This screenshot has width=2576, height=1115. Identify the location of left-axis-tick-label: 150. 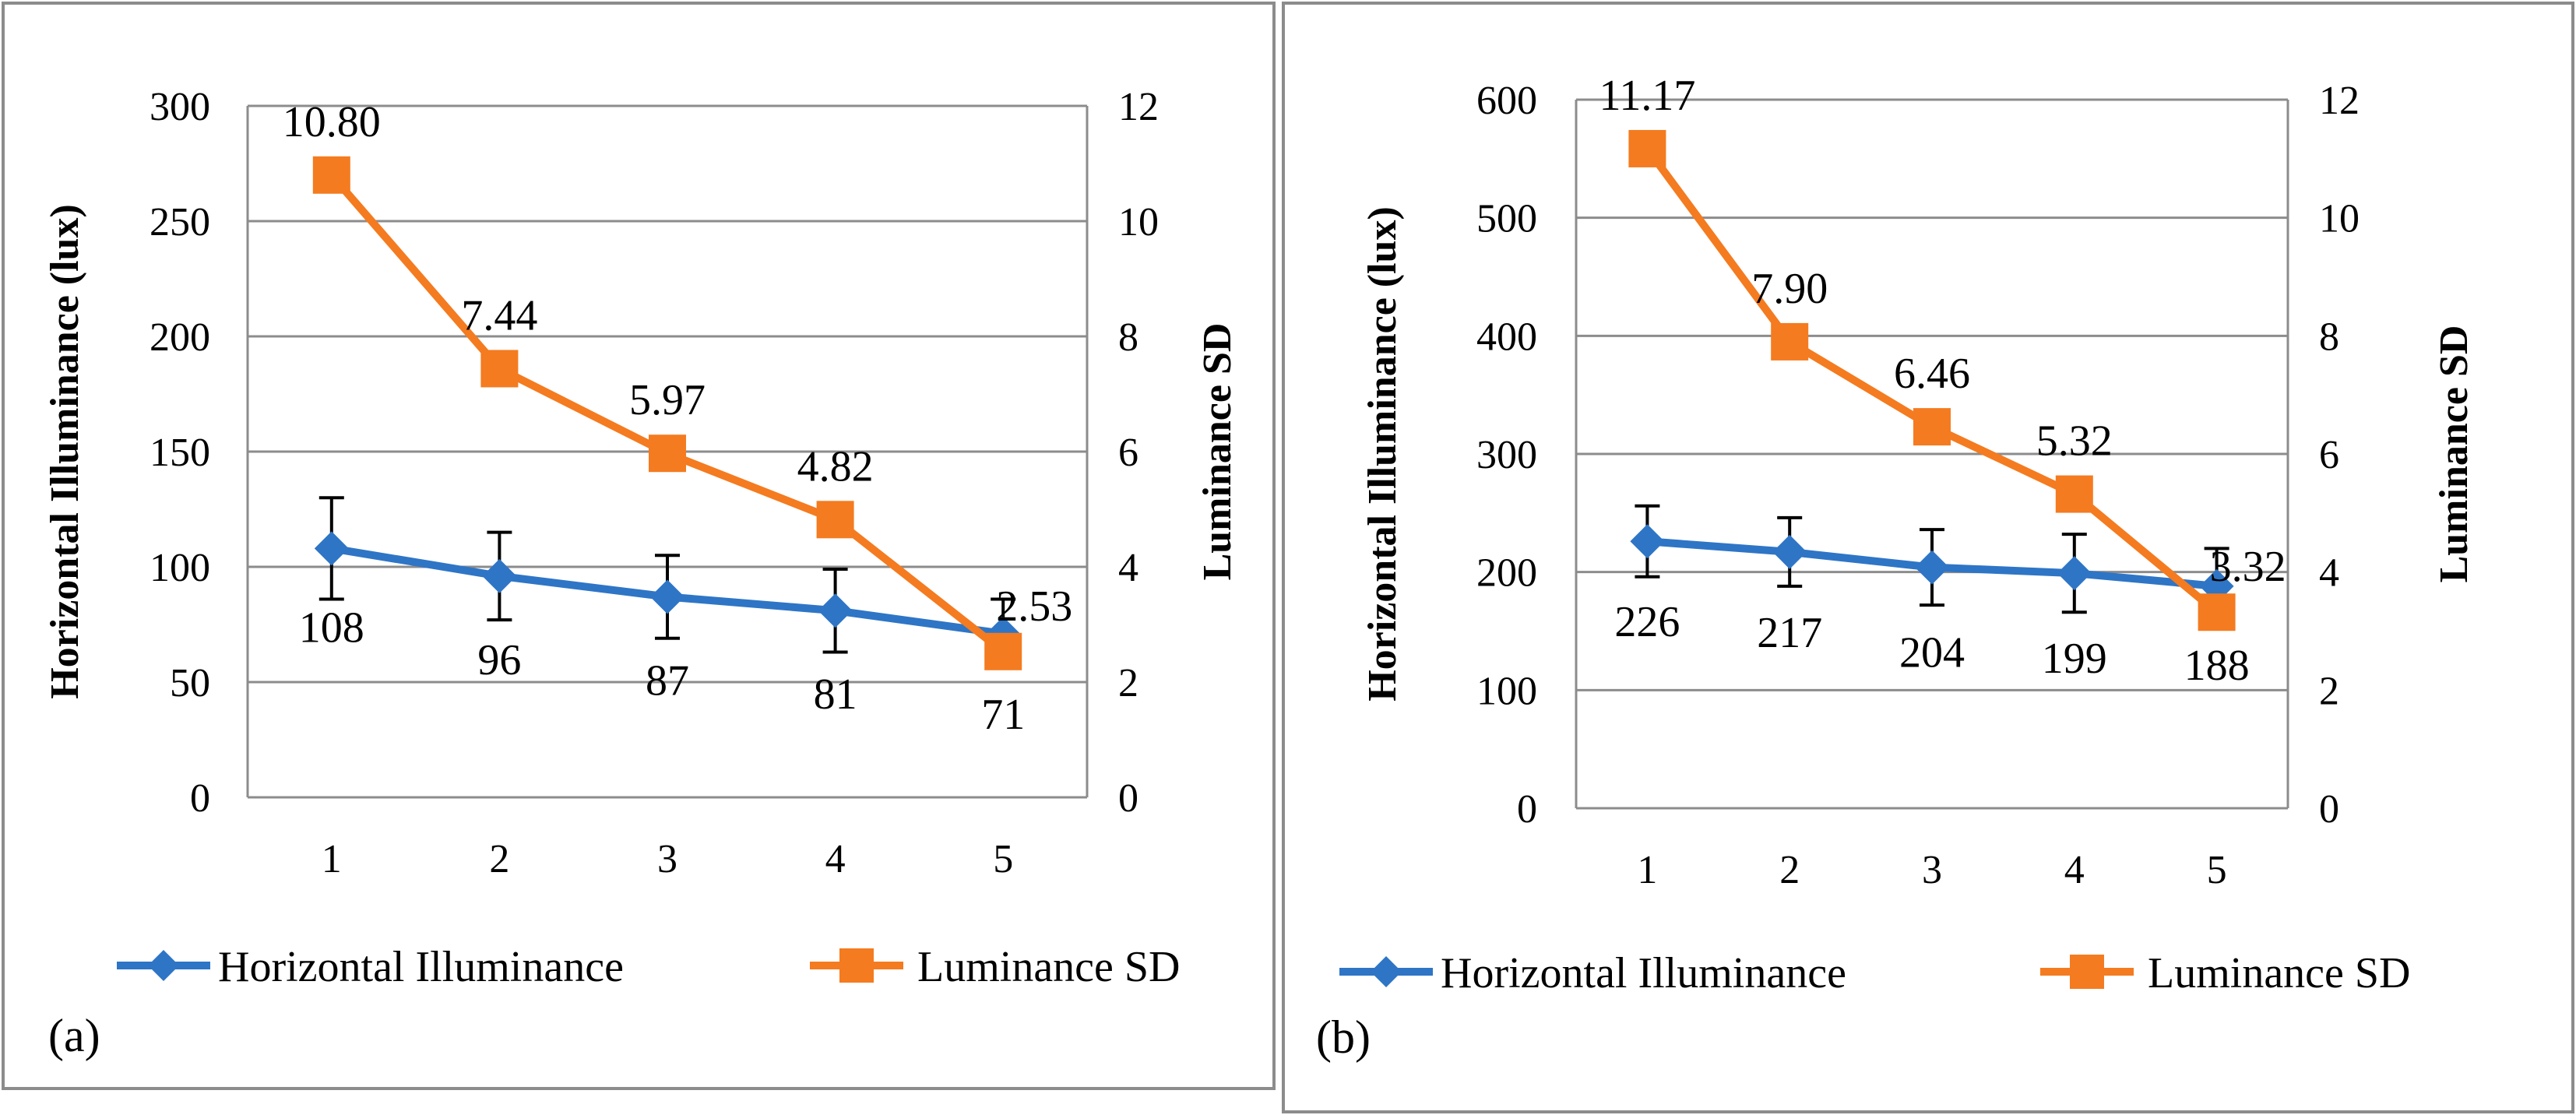
(180, 453).